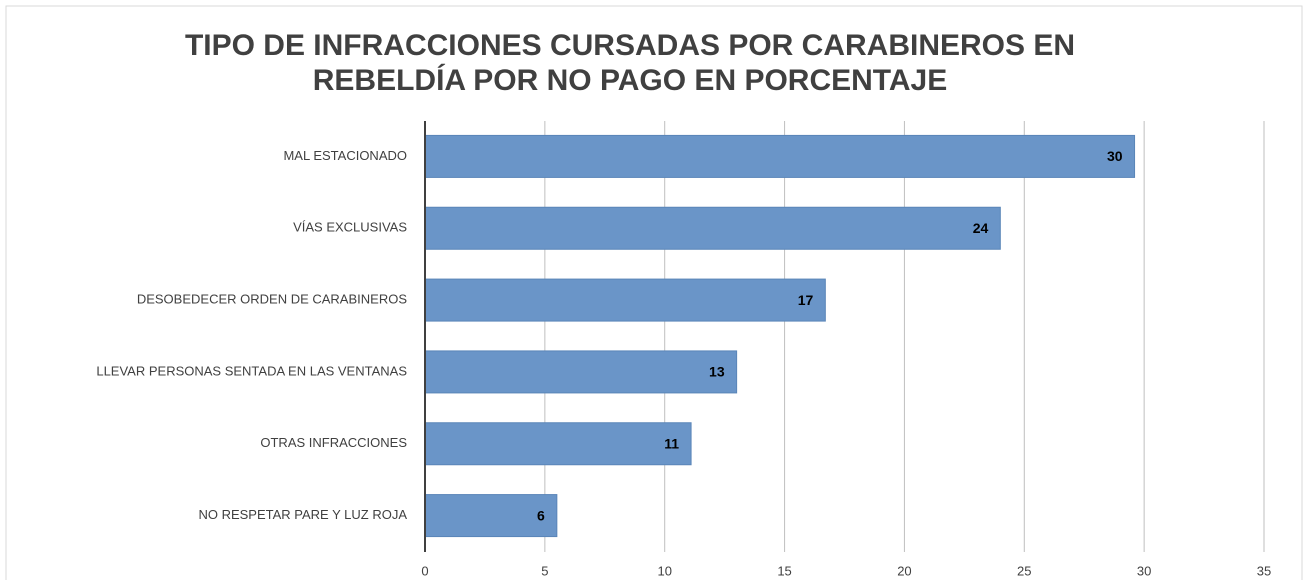 The height and width of the screenshot is (580, 1308). Describe the element at coordinates (272, 299) in the screenshot. I see `y-tick-label: DESOBEDECER ORDEN DE CARABINEROS` at that location.